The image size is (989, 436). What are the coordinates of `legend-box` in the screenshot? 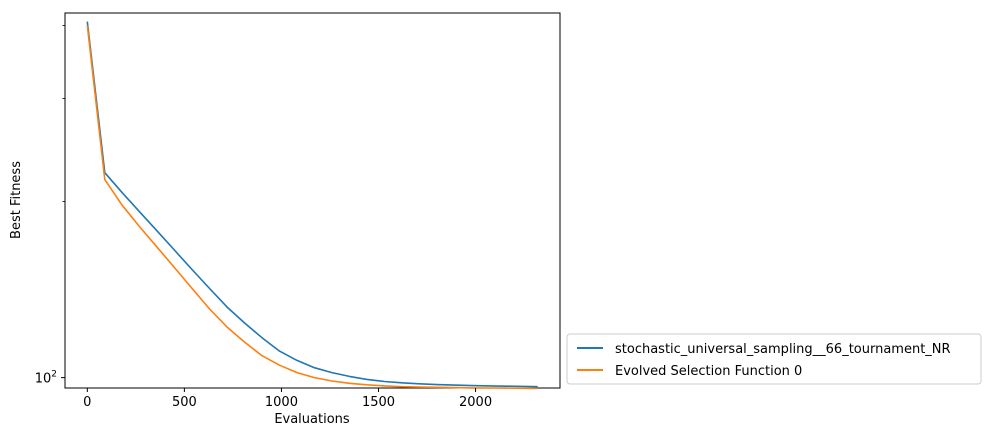 It's located at (774, 359).